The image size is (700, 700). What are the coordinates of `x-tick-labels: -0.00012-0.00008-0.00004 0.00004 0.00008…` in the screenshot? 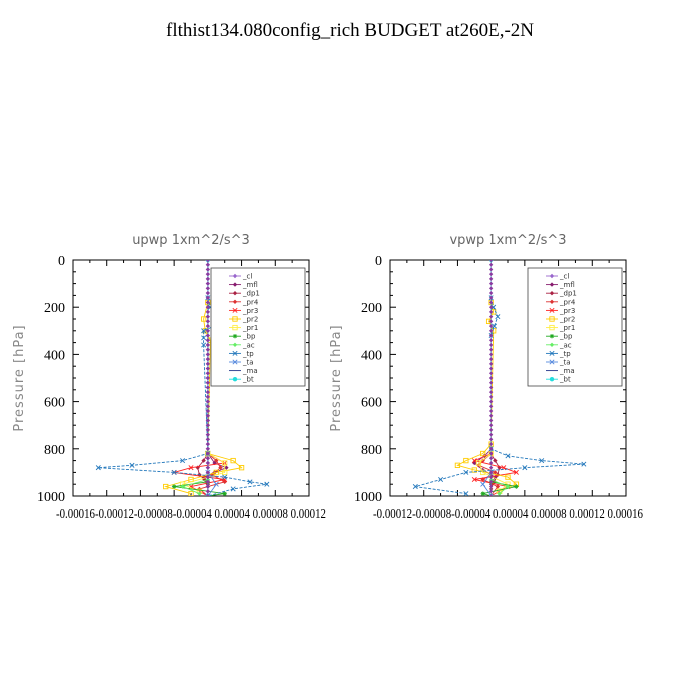 It's located at (508, 514).